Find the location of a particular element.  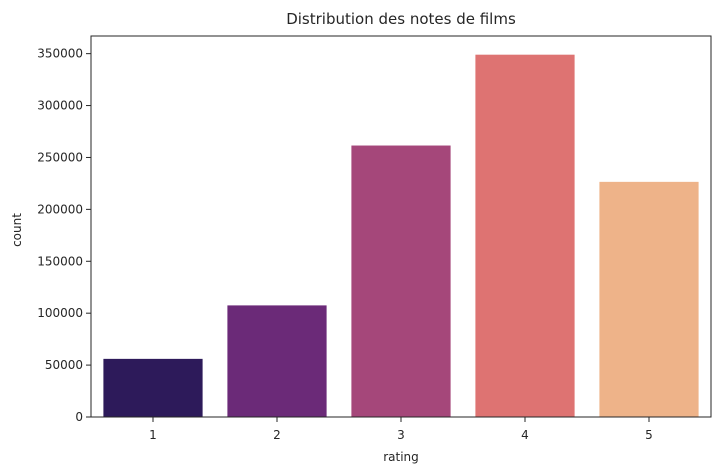

x-axis: 1 2 3 4 5 is located at coordinates (401, 429).